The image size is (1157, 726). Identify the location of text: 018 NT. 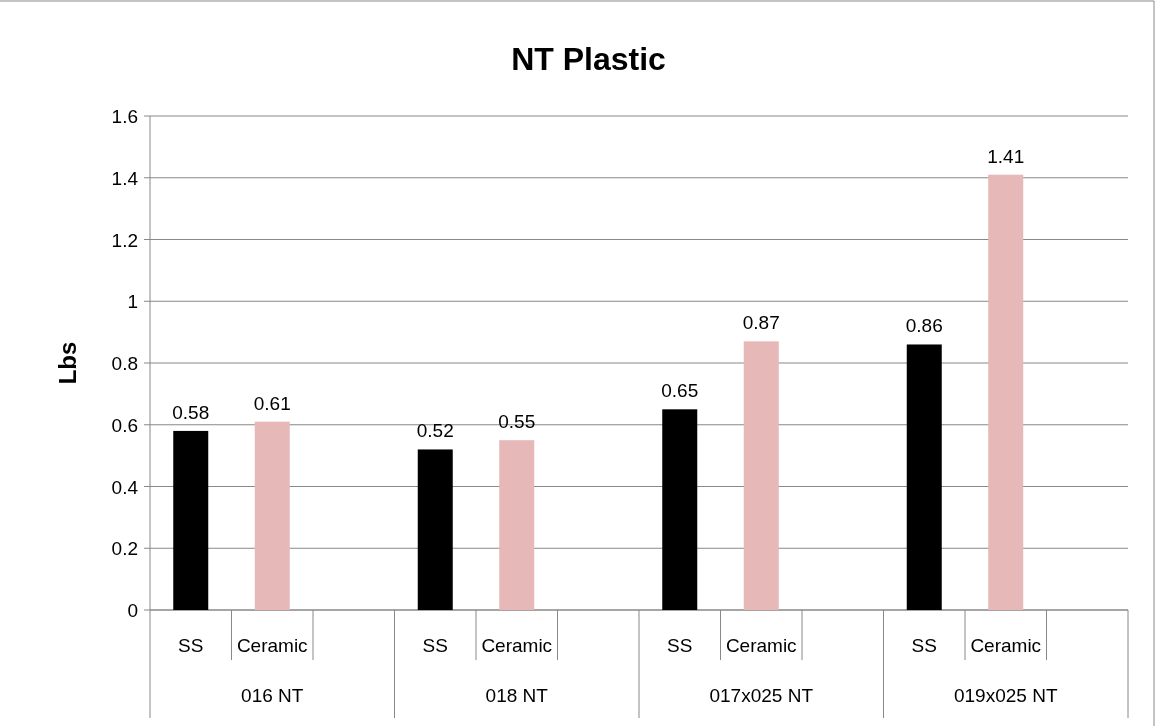
(517, 695).